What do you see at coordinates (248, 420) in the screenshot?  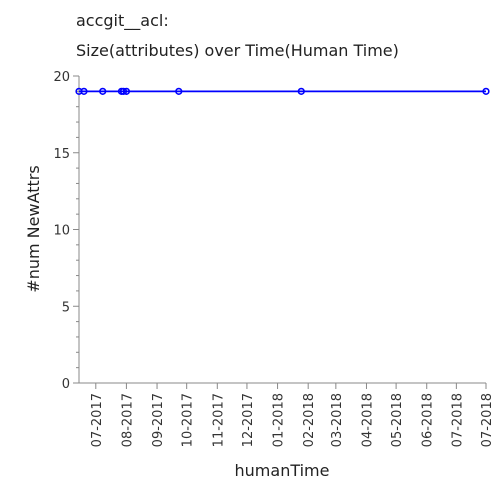 I see `x-tick-label: 12-2017` at bounding box center [248, 420].